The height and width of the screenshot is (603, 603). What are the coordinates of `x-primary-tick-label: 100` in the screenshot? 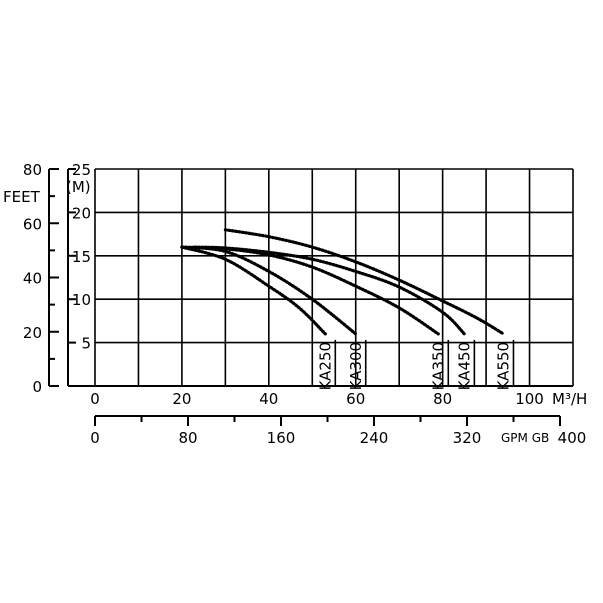 It's located at (529, 399).